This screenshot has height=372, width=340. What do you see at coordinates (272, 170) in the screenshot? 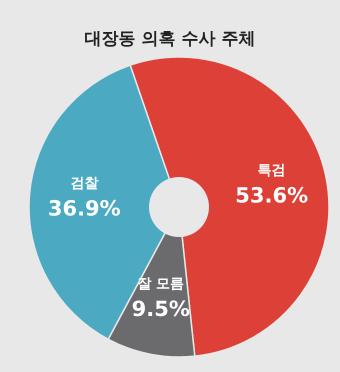
I see `slice-label: 특검` at bounding box center [272, 170].